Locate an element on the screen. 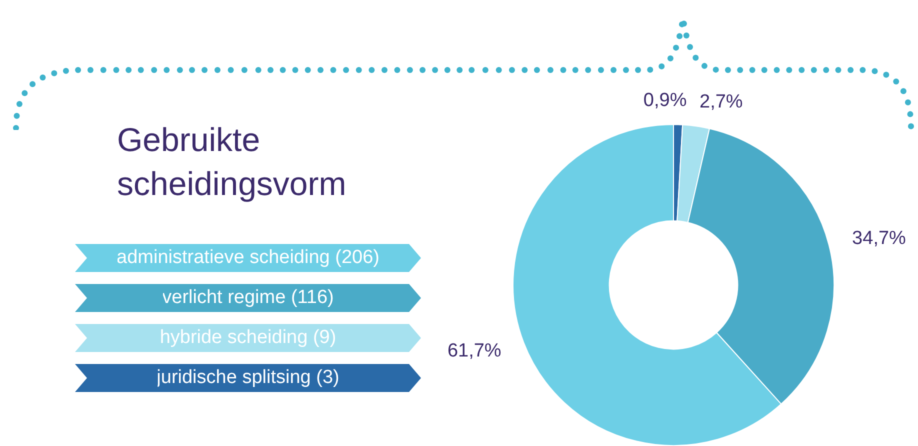 This screenshot has height=446, width=918. text: Gebruikte scheidingsvorm is located at coordinates (232, 162).